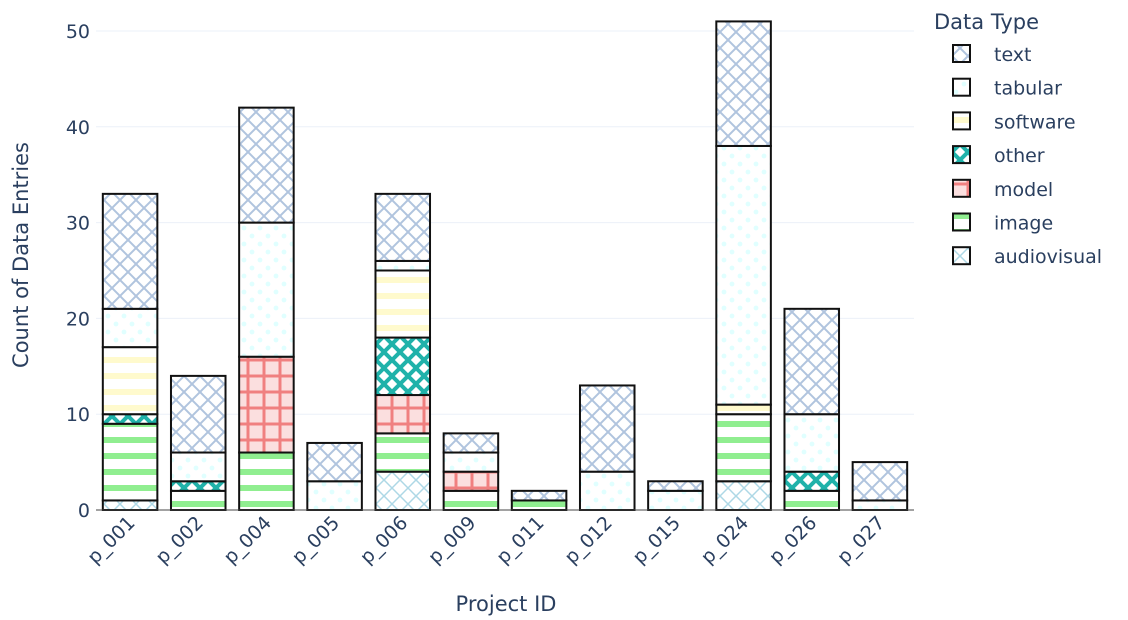 The image size is (1128, 620). Describe the element at coordinates (506, 604) in the screenshot. I see `x-axis-title: Project ID` at that location.